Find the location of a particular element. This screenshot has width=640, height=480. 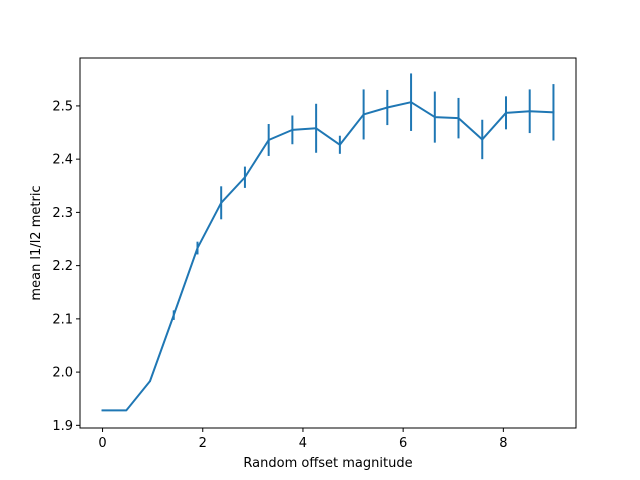

x-tick-label: 2 is located at coordinates (203, 443).